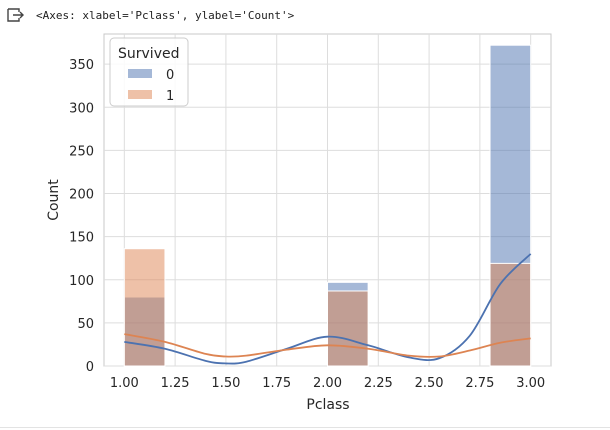  What do you see at coordinates (305, 427) in the screenshot?
I see `cell-bottom-border` at bounding box center [305, 427].